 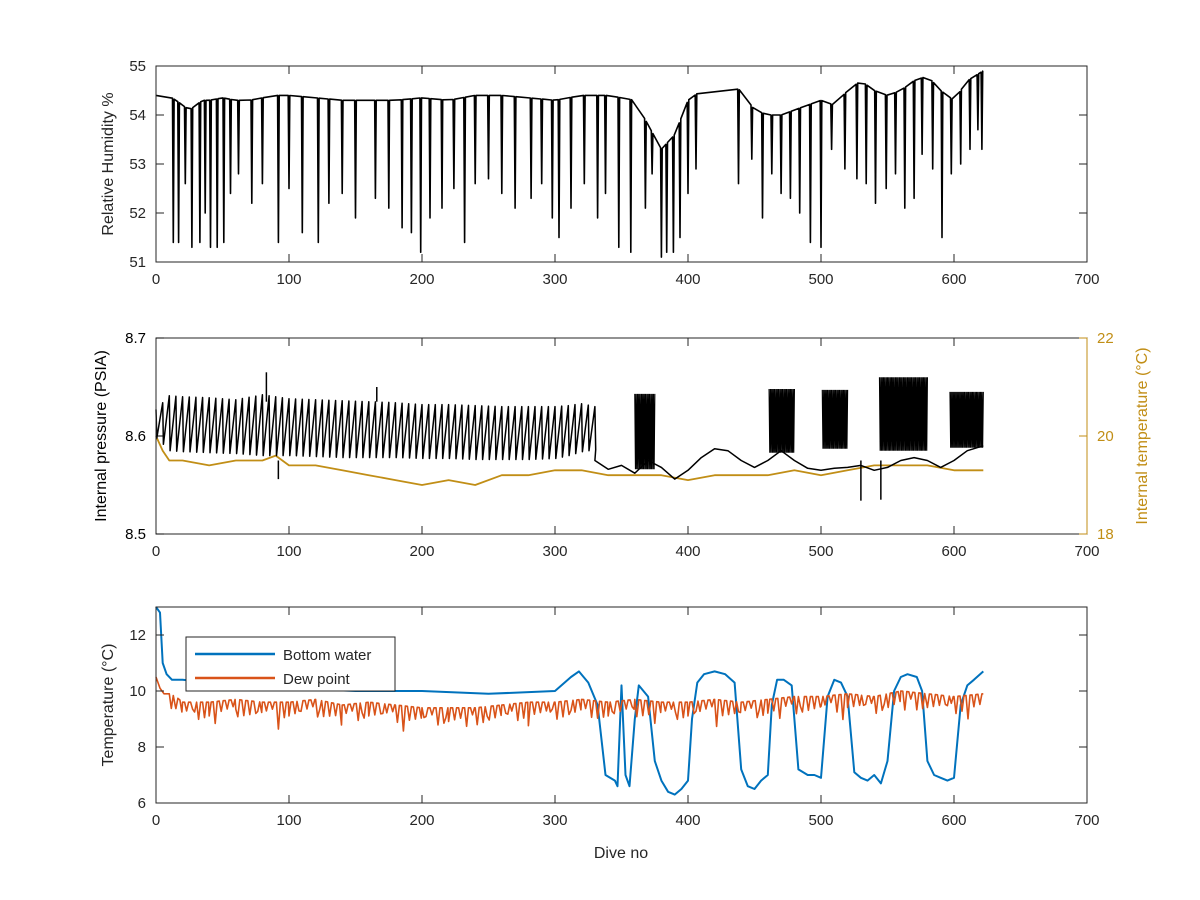 I want to click on humidity-series-layer, so click(x=569, y=164).